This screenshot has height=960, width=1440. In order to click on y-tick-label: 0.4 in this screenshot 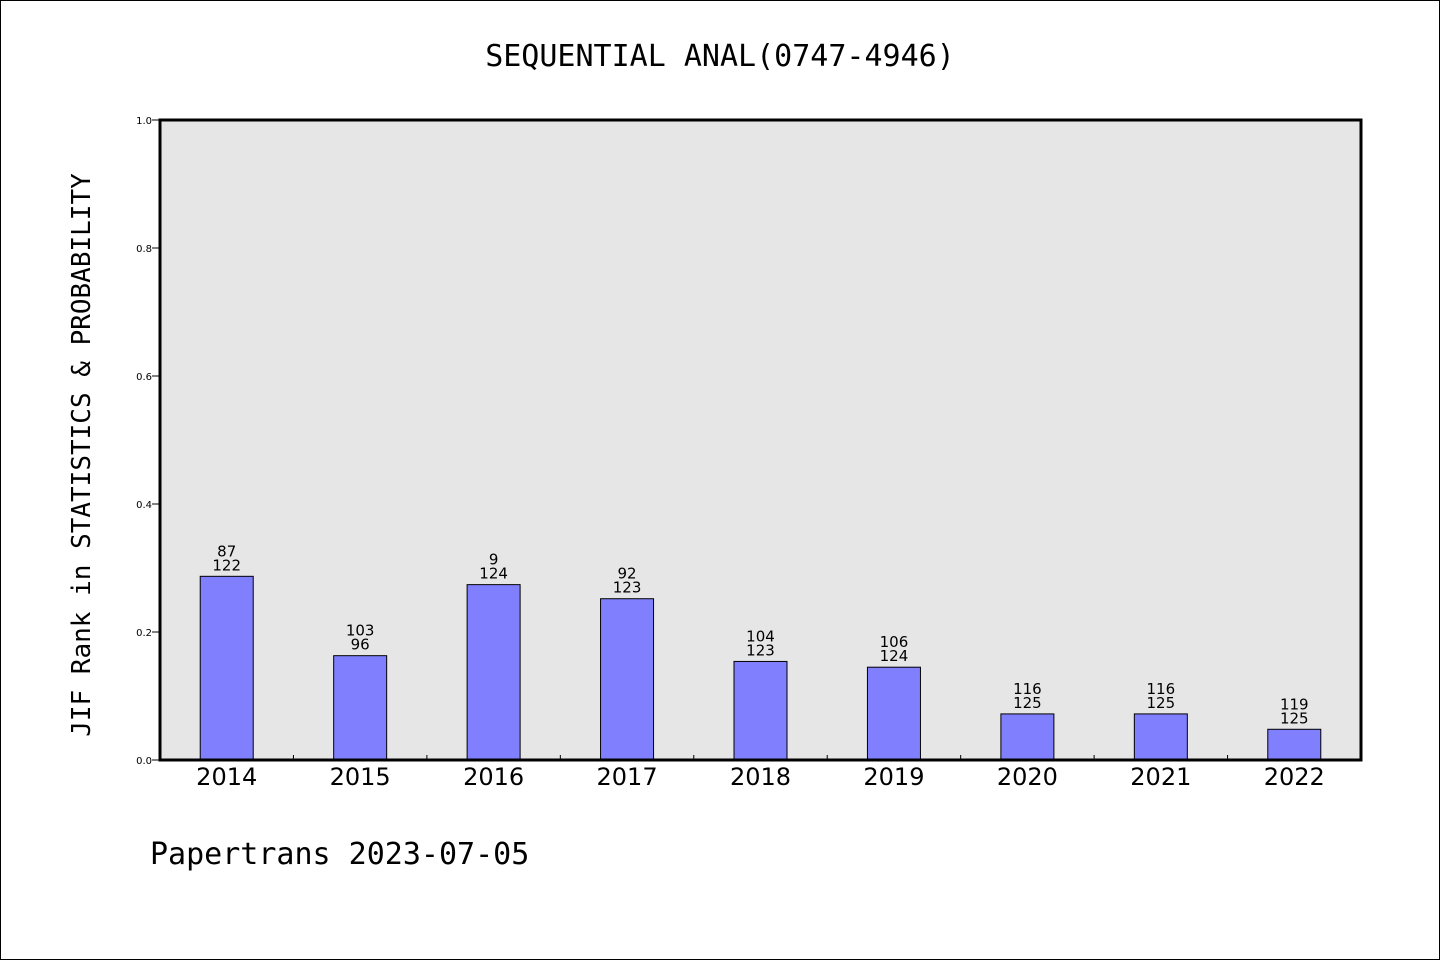, I will do `click(144, 505)`.